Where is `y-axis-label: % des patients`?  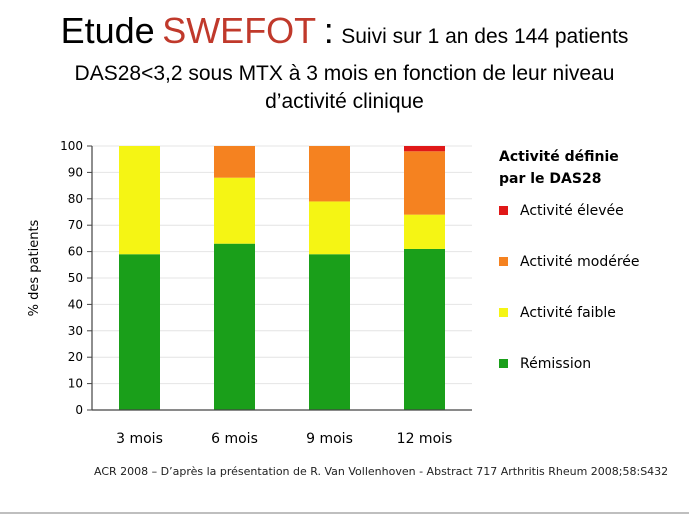
y-axis-label: % des patients is located at coordinates (34, 267).